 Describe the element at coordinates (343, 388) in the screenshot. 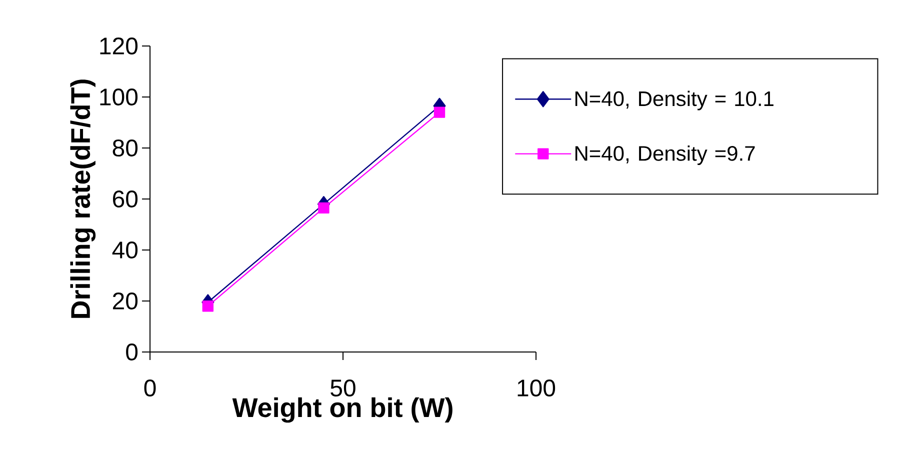

I see `x-tick-label: 50` at that location.